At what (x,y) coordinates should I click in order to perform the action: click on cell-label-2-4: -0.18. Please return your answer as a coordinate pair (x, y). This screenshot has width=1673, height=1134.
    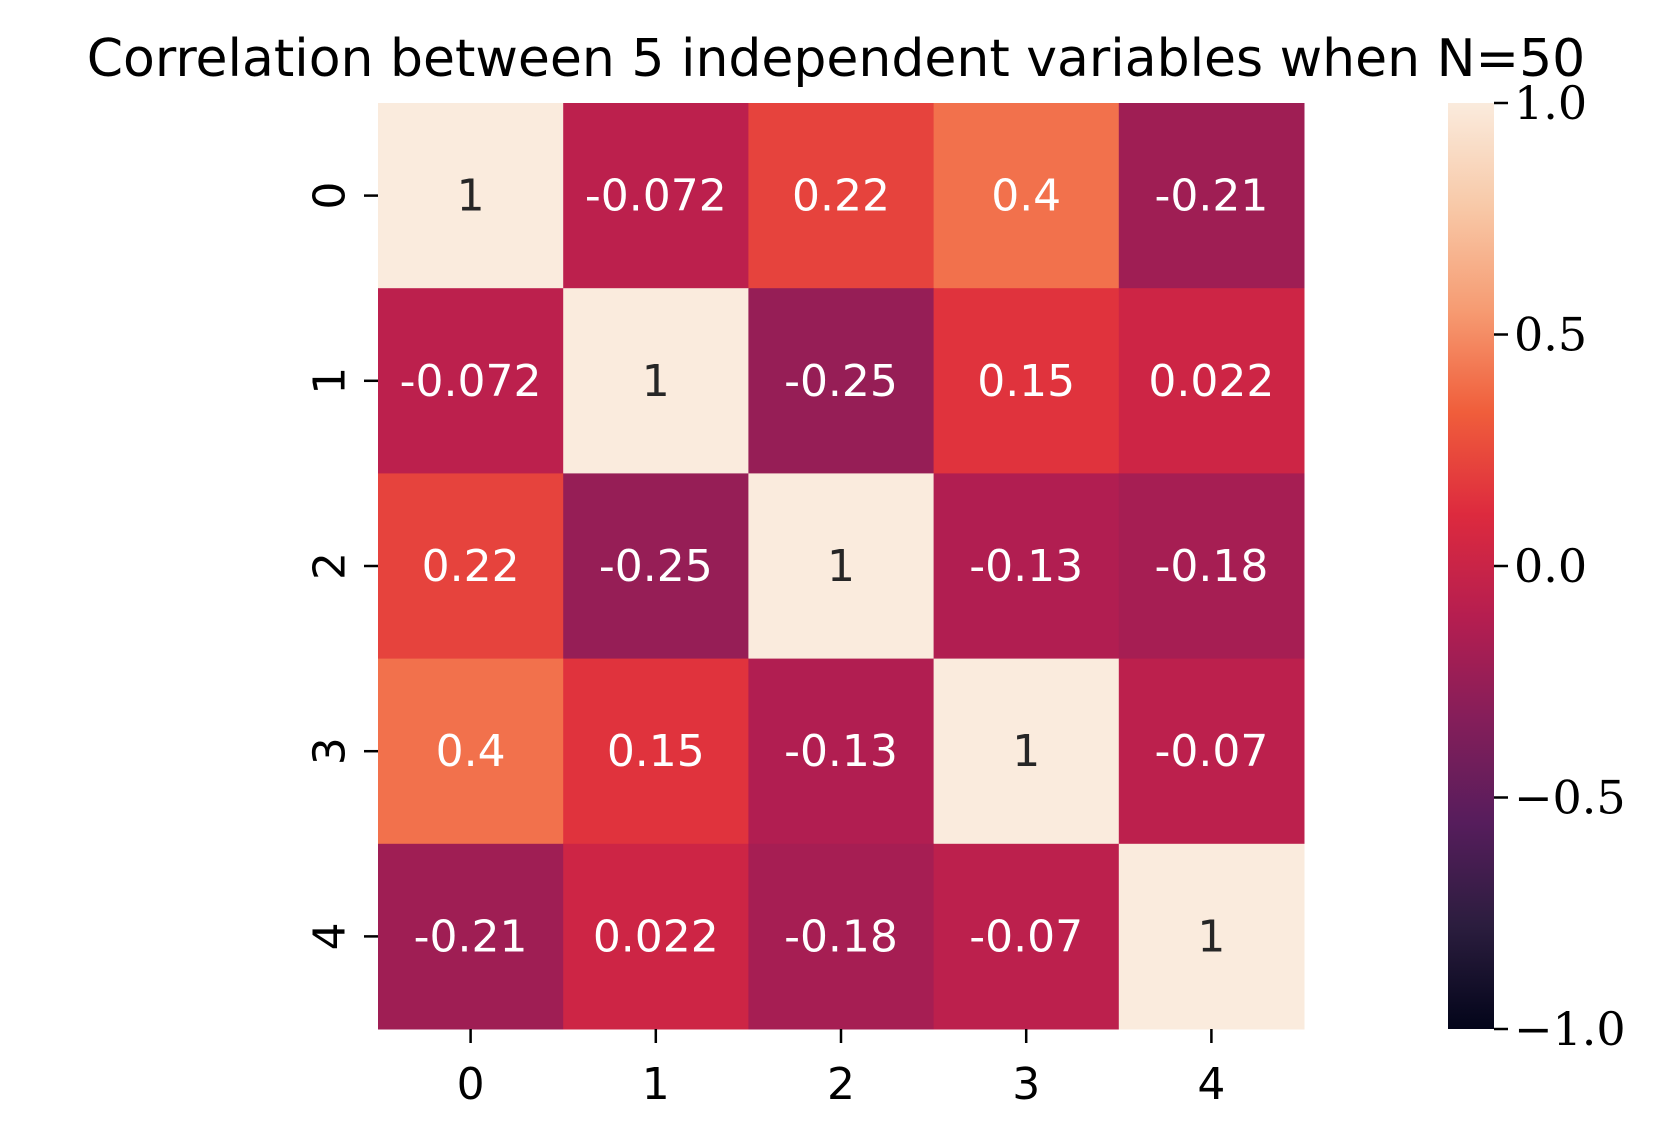
    Looking at the image, I should click on (1211, 566).